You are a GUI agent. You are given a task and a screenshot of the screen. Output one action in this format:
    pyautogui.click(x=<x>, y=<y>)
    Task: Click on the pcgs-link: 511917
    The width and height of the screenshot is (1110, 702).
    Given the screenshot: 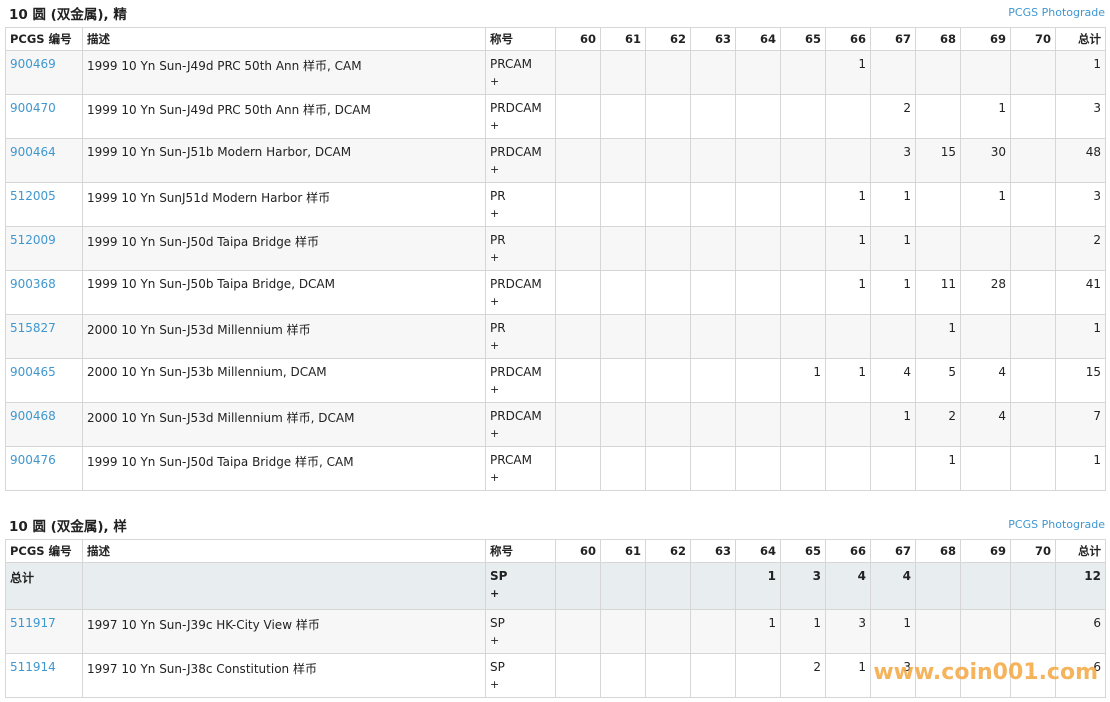 What is the action you would take?
    pyautogui.click(x=33, y=623)
    